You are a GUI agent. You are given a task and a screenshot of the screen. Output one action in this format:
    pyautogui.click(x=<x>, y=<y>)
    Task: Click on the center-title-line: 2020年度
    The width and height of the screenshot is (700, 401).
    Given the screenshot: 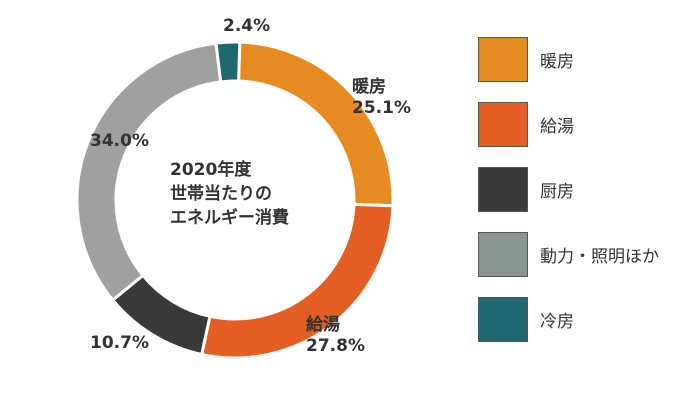 What is the action you would take?
    pyautogui.click(x=211, y=169)
    